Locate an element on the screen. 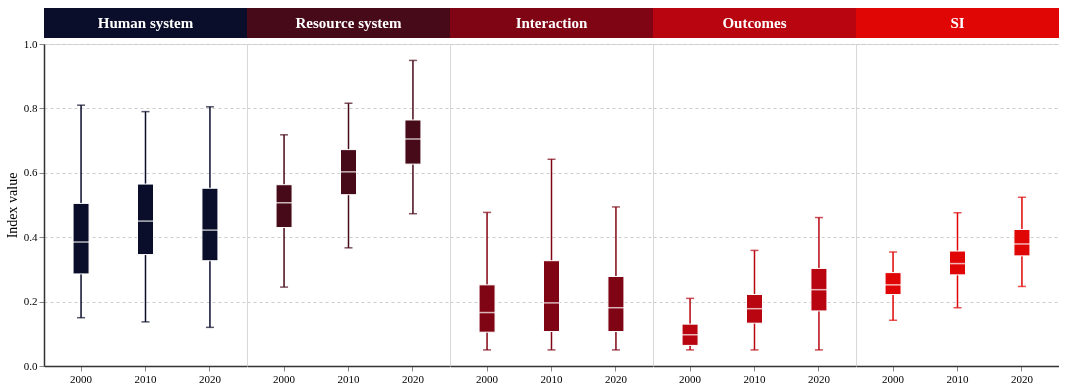  y-tick-label: 0.8 is located at coordinates (30, 107).